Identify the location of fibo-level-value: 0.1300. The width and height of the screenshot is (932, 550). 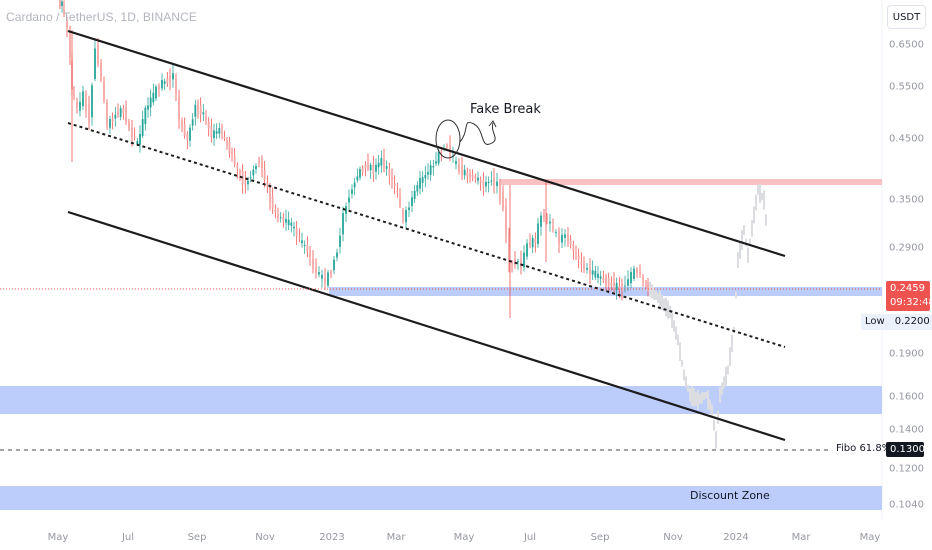
(905, 449).